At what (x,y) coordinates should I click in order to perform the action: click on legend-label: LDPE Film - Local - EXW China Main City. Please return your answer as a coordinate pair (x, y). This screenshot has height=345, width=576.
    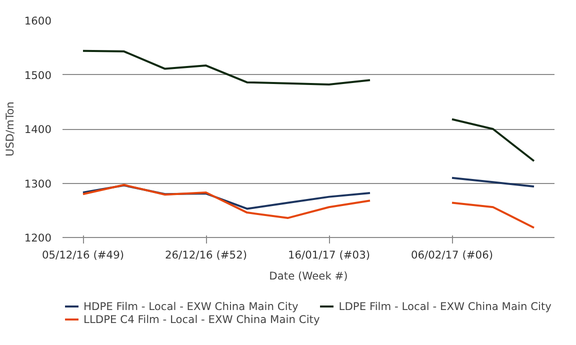
    Looking at the image, I should click on (445, 306).